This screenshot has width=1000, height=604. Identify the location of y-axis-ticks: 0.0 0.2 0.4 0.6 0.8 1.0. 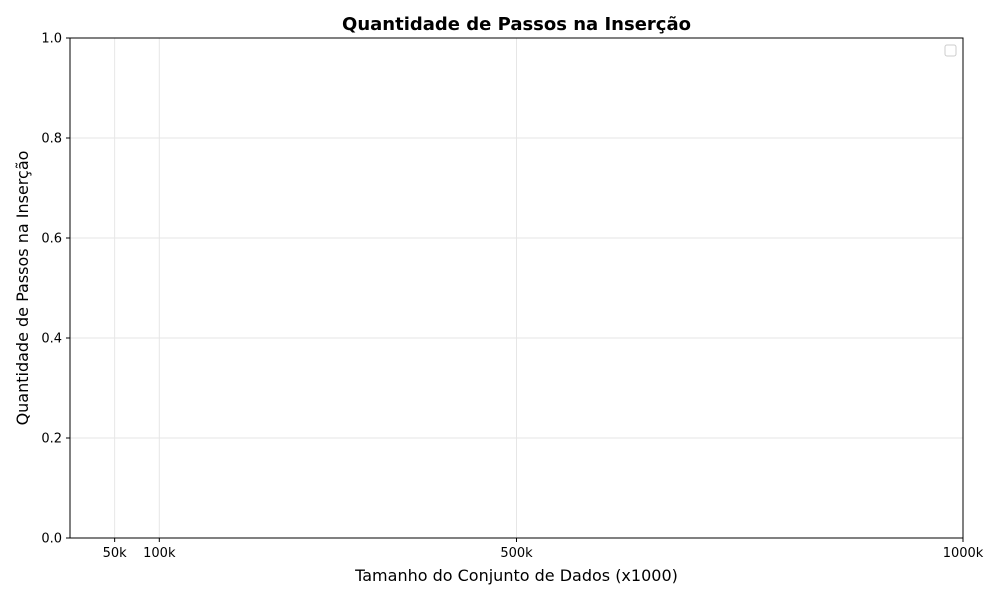
(55, 289).